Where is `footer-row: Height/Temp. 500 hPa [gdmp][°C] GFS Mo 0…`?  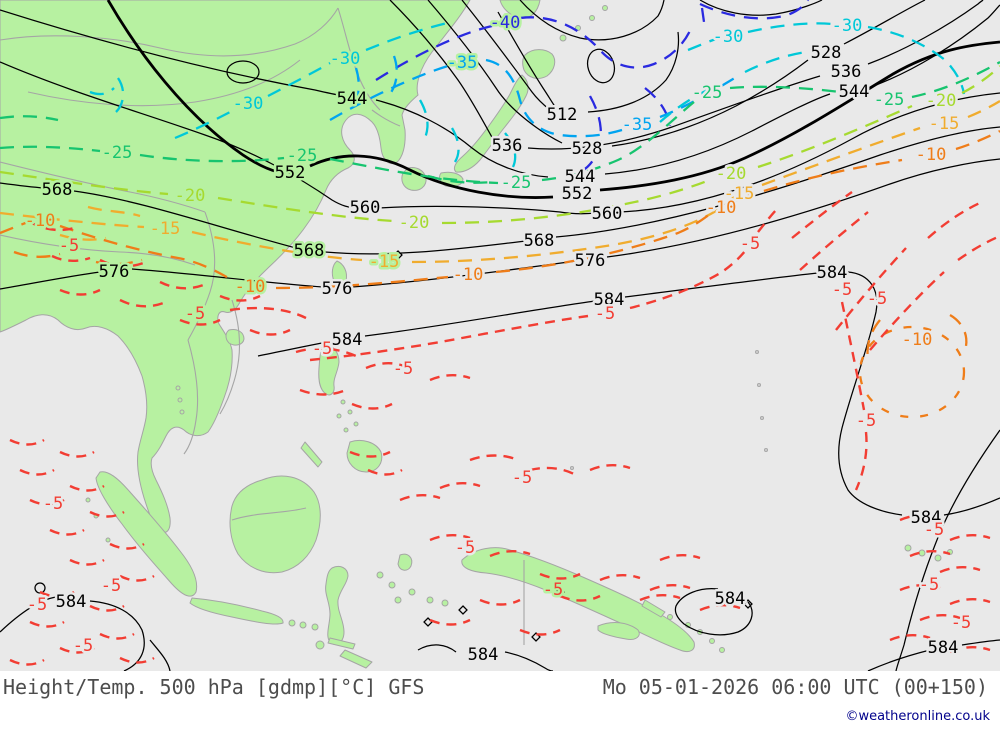 footer-row: Height/Temp. 500 hPa [gdmp][°C] GFS Mo 0… is located at coordinates (500, 685).